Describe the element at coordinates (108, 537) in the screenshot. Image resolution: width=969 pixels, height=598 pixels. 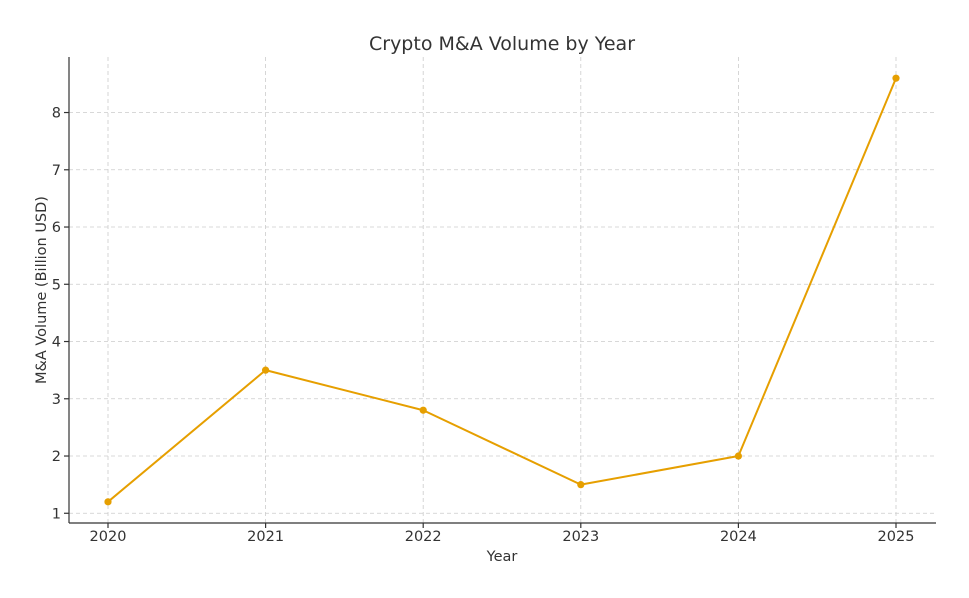
I see `x-tick-label: 2020` at that location.